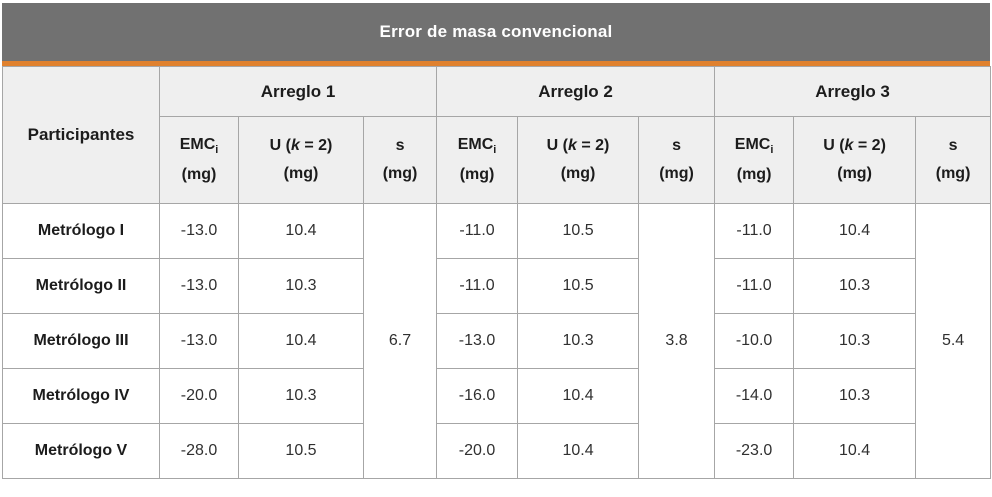 The width and height of the screenshot is (992, 497). Describe the element at coordinates (853, 91) in the screenshot. I see `group-header-arreglo-3: Arreglo 3` at that location.